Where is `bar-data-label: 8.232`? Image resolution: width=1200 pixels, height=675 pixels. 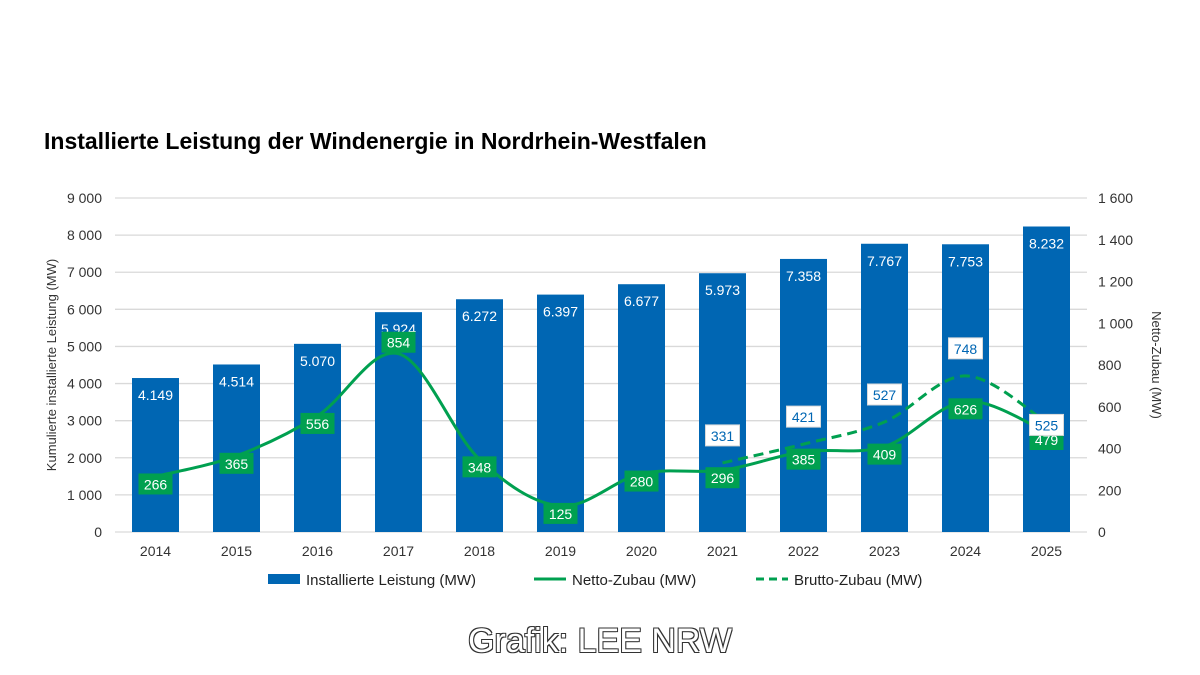 bar-data-label: 8.232 is located at coordinates (1046, 244).